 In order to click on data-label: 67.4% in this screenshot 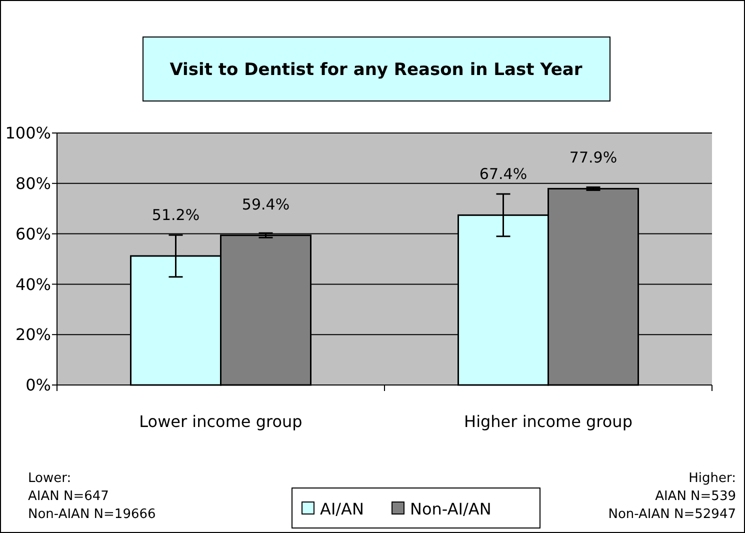, I will do `click(503, 173)`.